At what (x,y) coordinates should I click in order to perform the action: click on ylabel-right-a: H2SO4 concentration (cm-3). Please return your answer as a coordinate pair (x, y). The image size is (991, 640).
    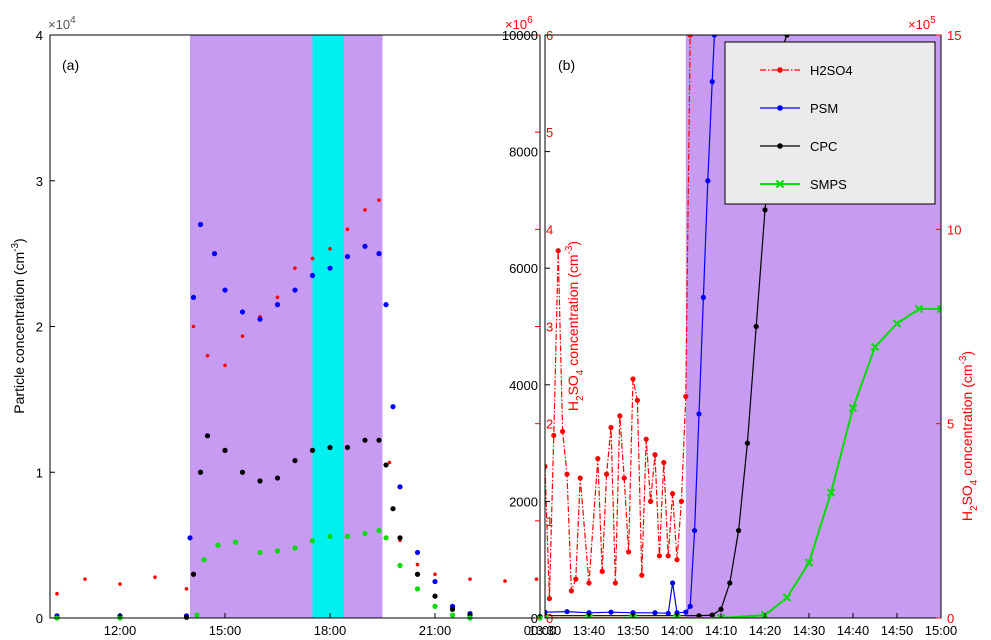
    Looking at the image, I should click on (575, 326).